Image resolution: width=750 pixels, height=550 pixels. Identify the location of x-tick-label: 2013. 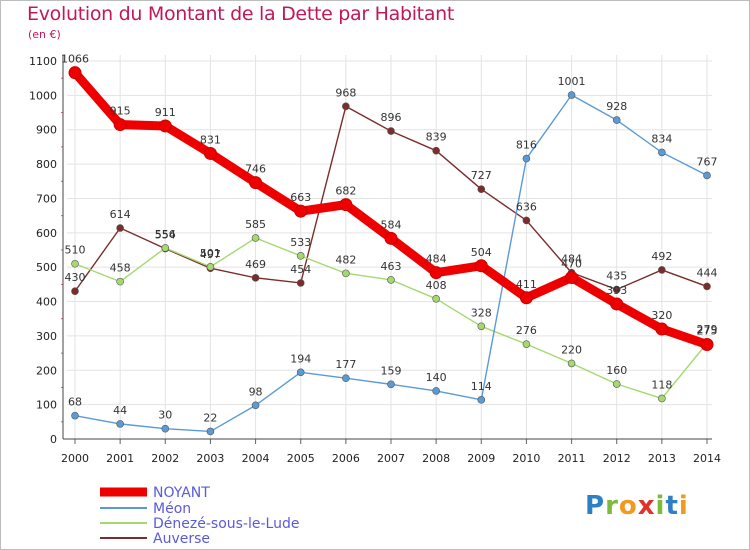
(662, 458).